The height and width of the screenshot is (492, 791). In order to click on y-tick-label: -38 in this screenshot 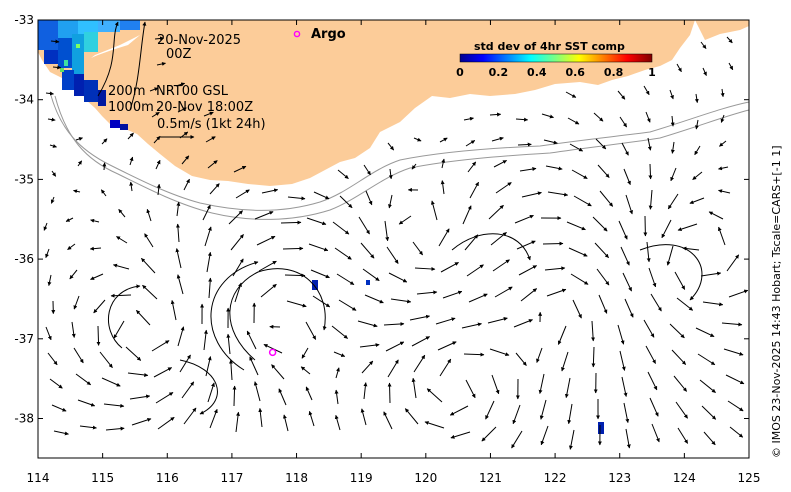, I will do `click(24, 419)`.